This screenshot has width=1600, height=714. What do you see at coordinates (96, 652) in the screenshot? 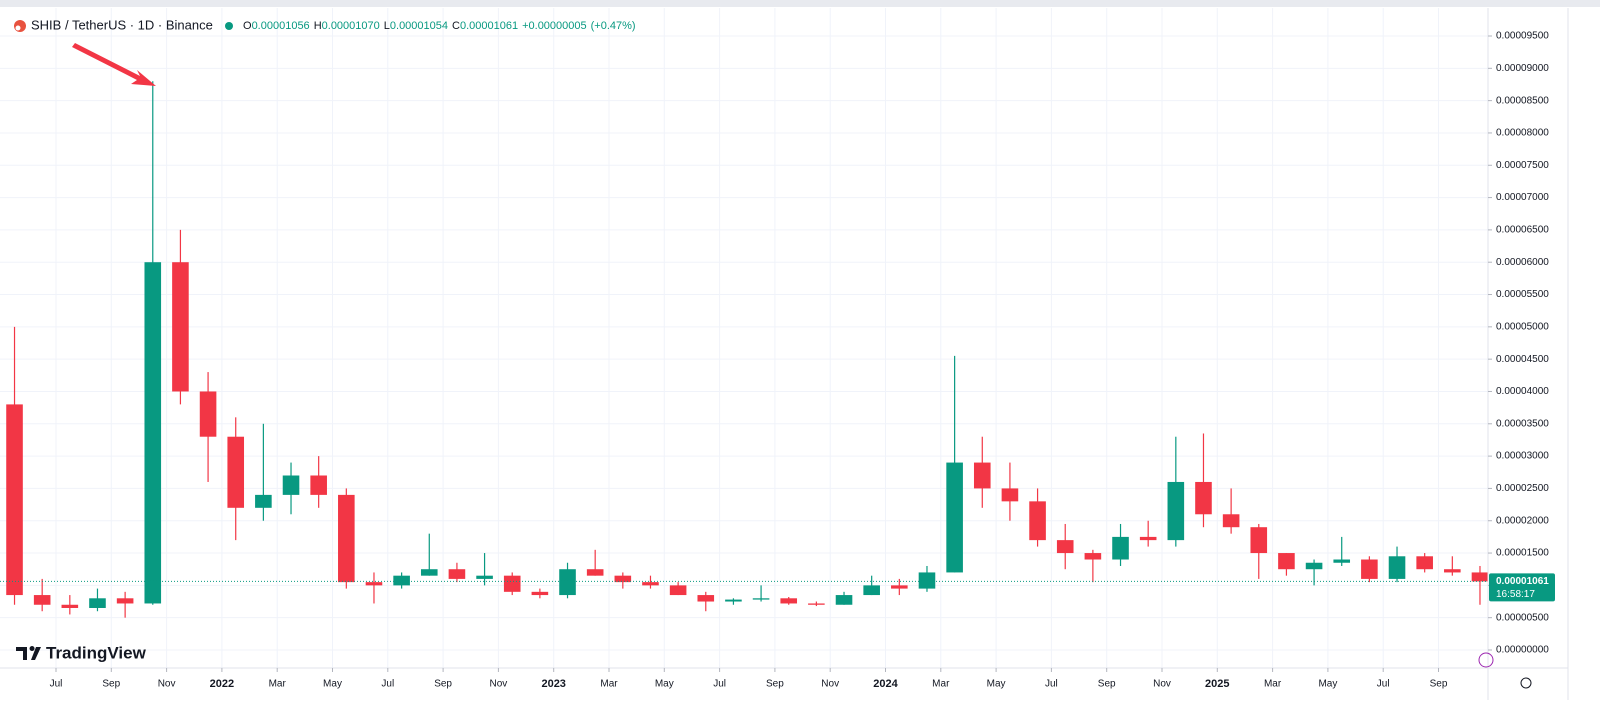
I see `brand-name: TradingView` at bounding box center [96, 652].